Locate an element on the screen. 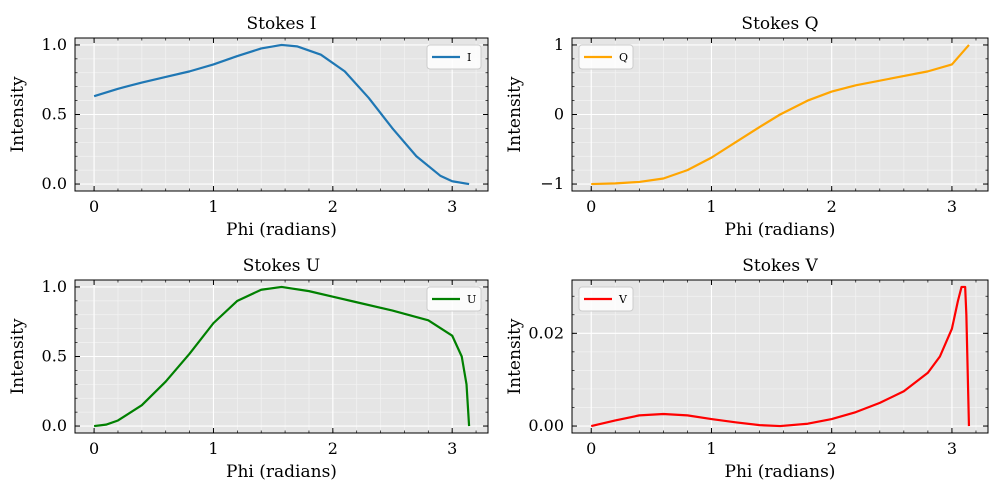 This screenshot has height=500, width=1000. axes-frame is located at coordinates (780, 356).